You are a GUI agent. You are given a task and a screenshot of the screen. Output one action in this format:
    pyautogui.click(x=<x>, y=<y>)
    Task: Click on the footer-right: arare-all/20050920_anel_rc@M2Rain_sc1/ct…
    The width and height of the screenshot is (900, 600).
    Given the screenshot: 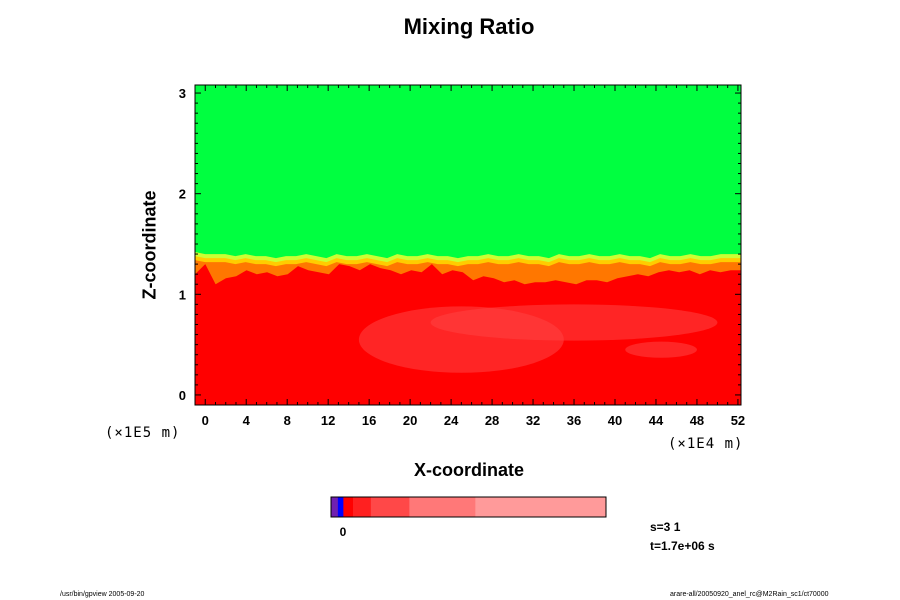 What is the action you would take?
    pyautogui.click(x=749, y=594)
    